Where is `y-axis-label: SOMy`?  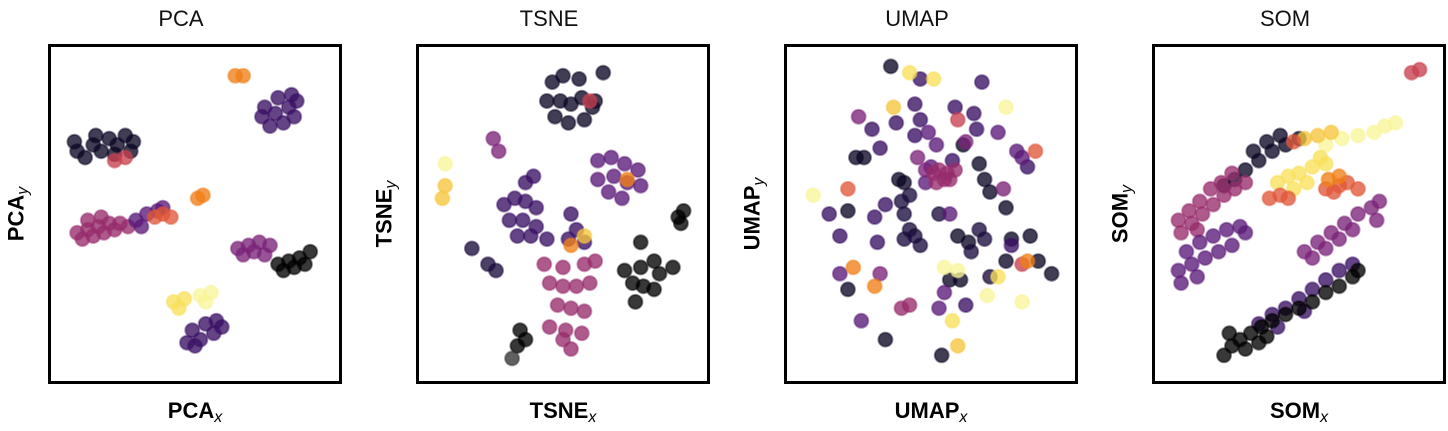
y-axis-label: SOMy is located at coordinates (1122, 214).